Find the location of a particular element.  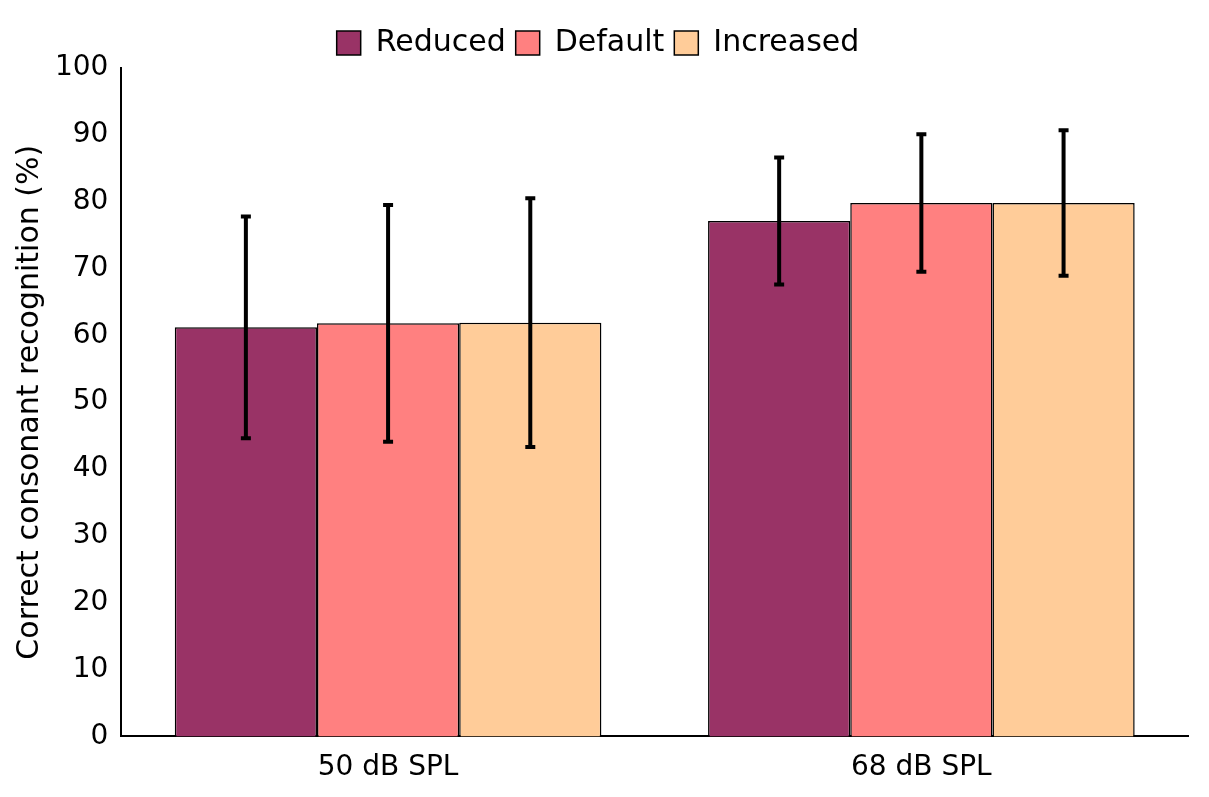

y-tick-label: 20 is located at coordinates (90, 600).